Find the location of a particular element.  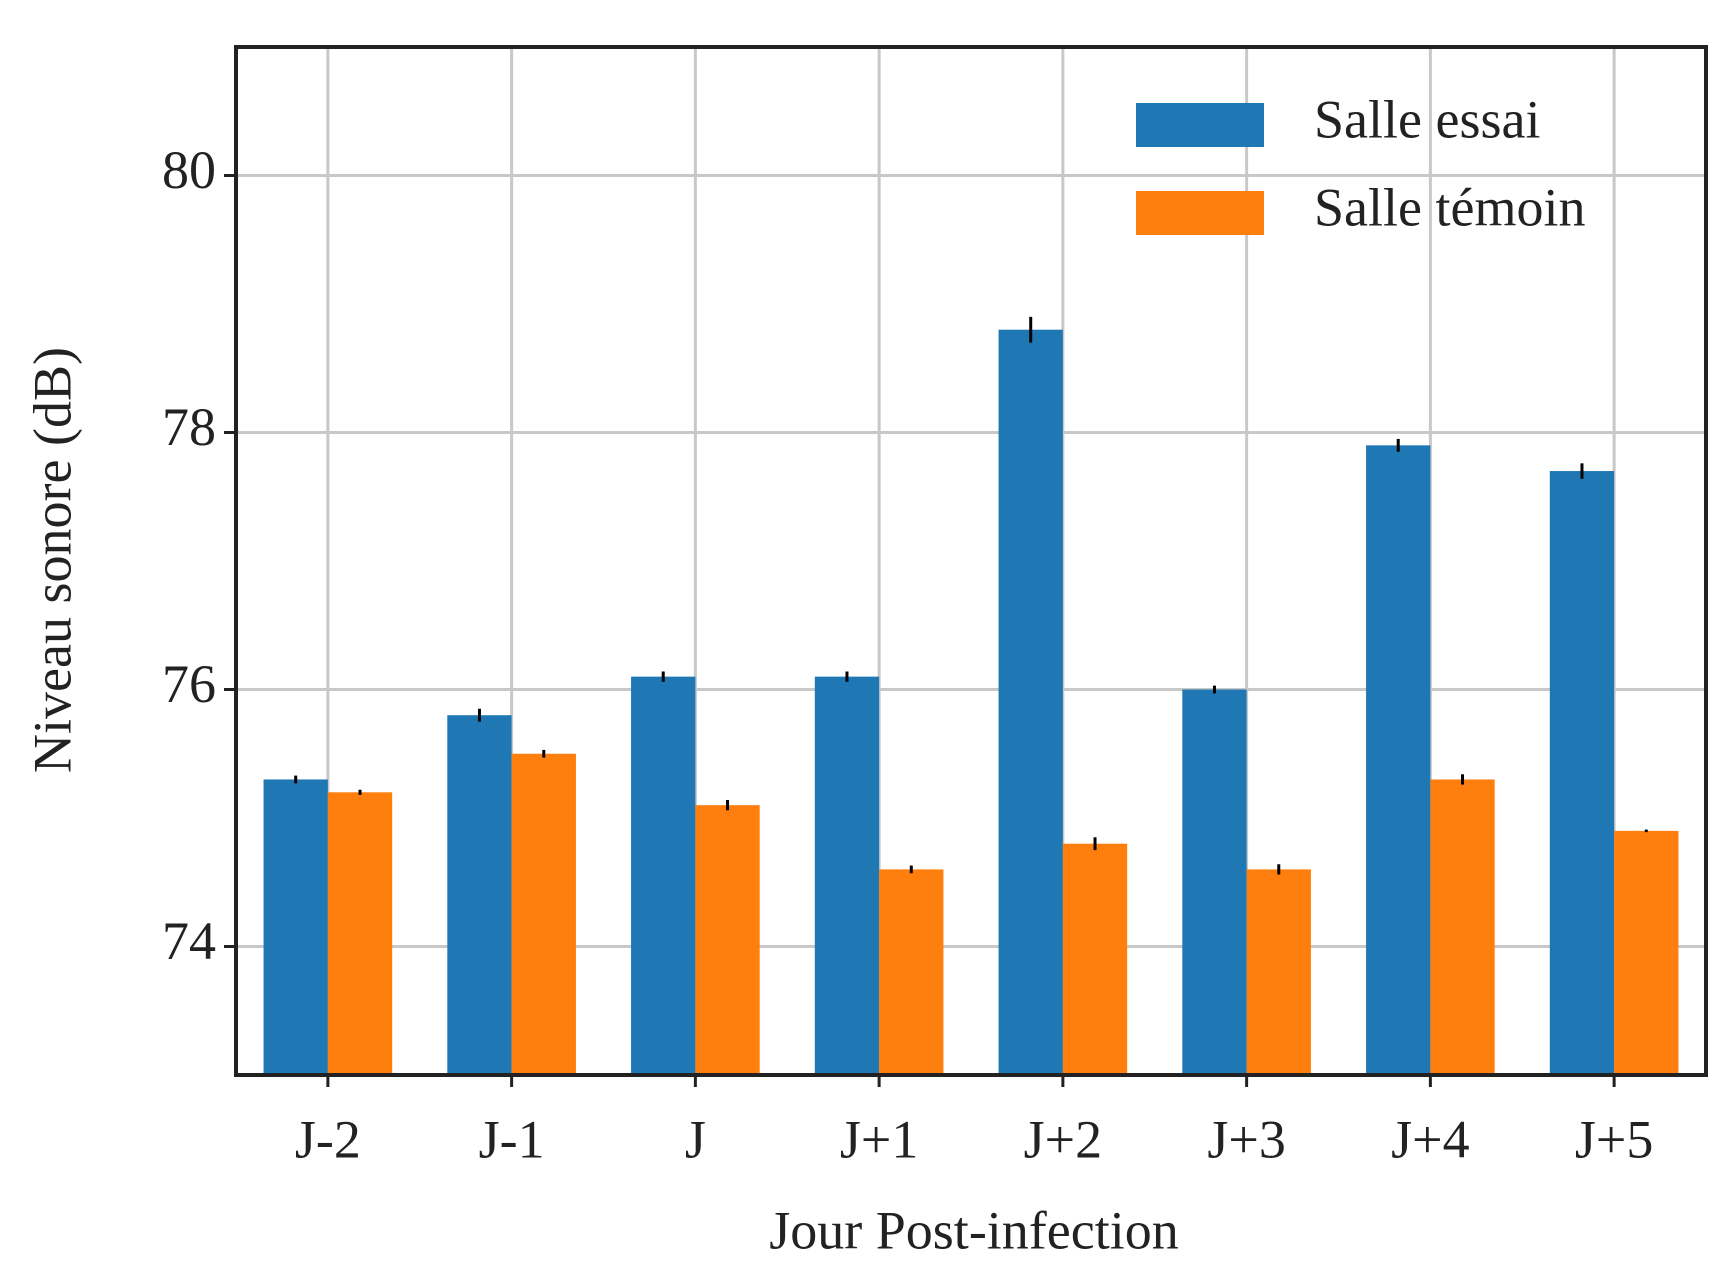

x-tick-label: J+5 is located at coordinates (1614, 1139).